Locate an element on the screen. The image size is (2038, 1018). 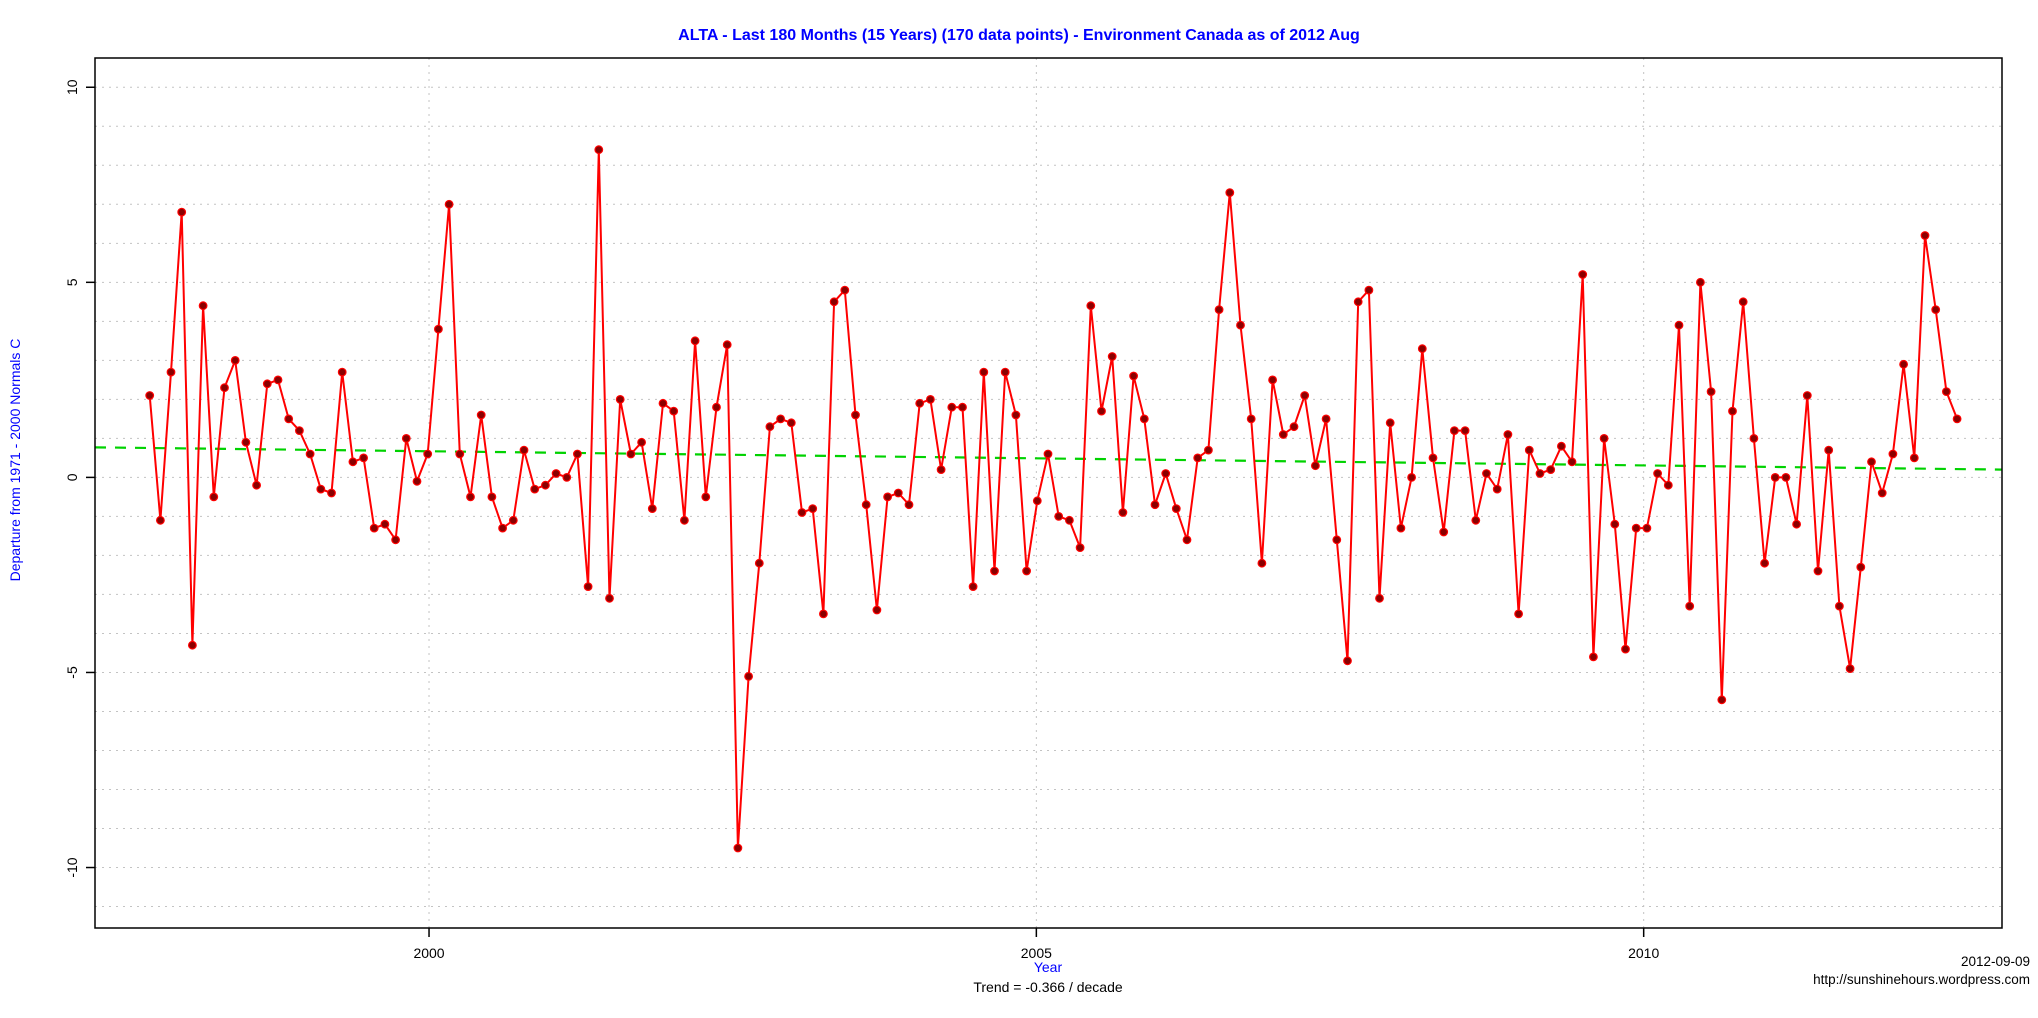
x-tick-label: 2010 is located at coordinates (1643, 953).